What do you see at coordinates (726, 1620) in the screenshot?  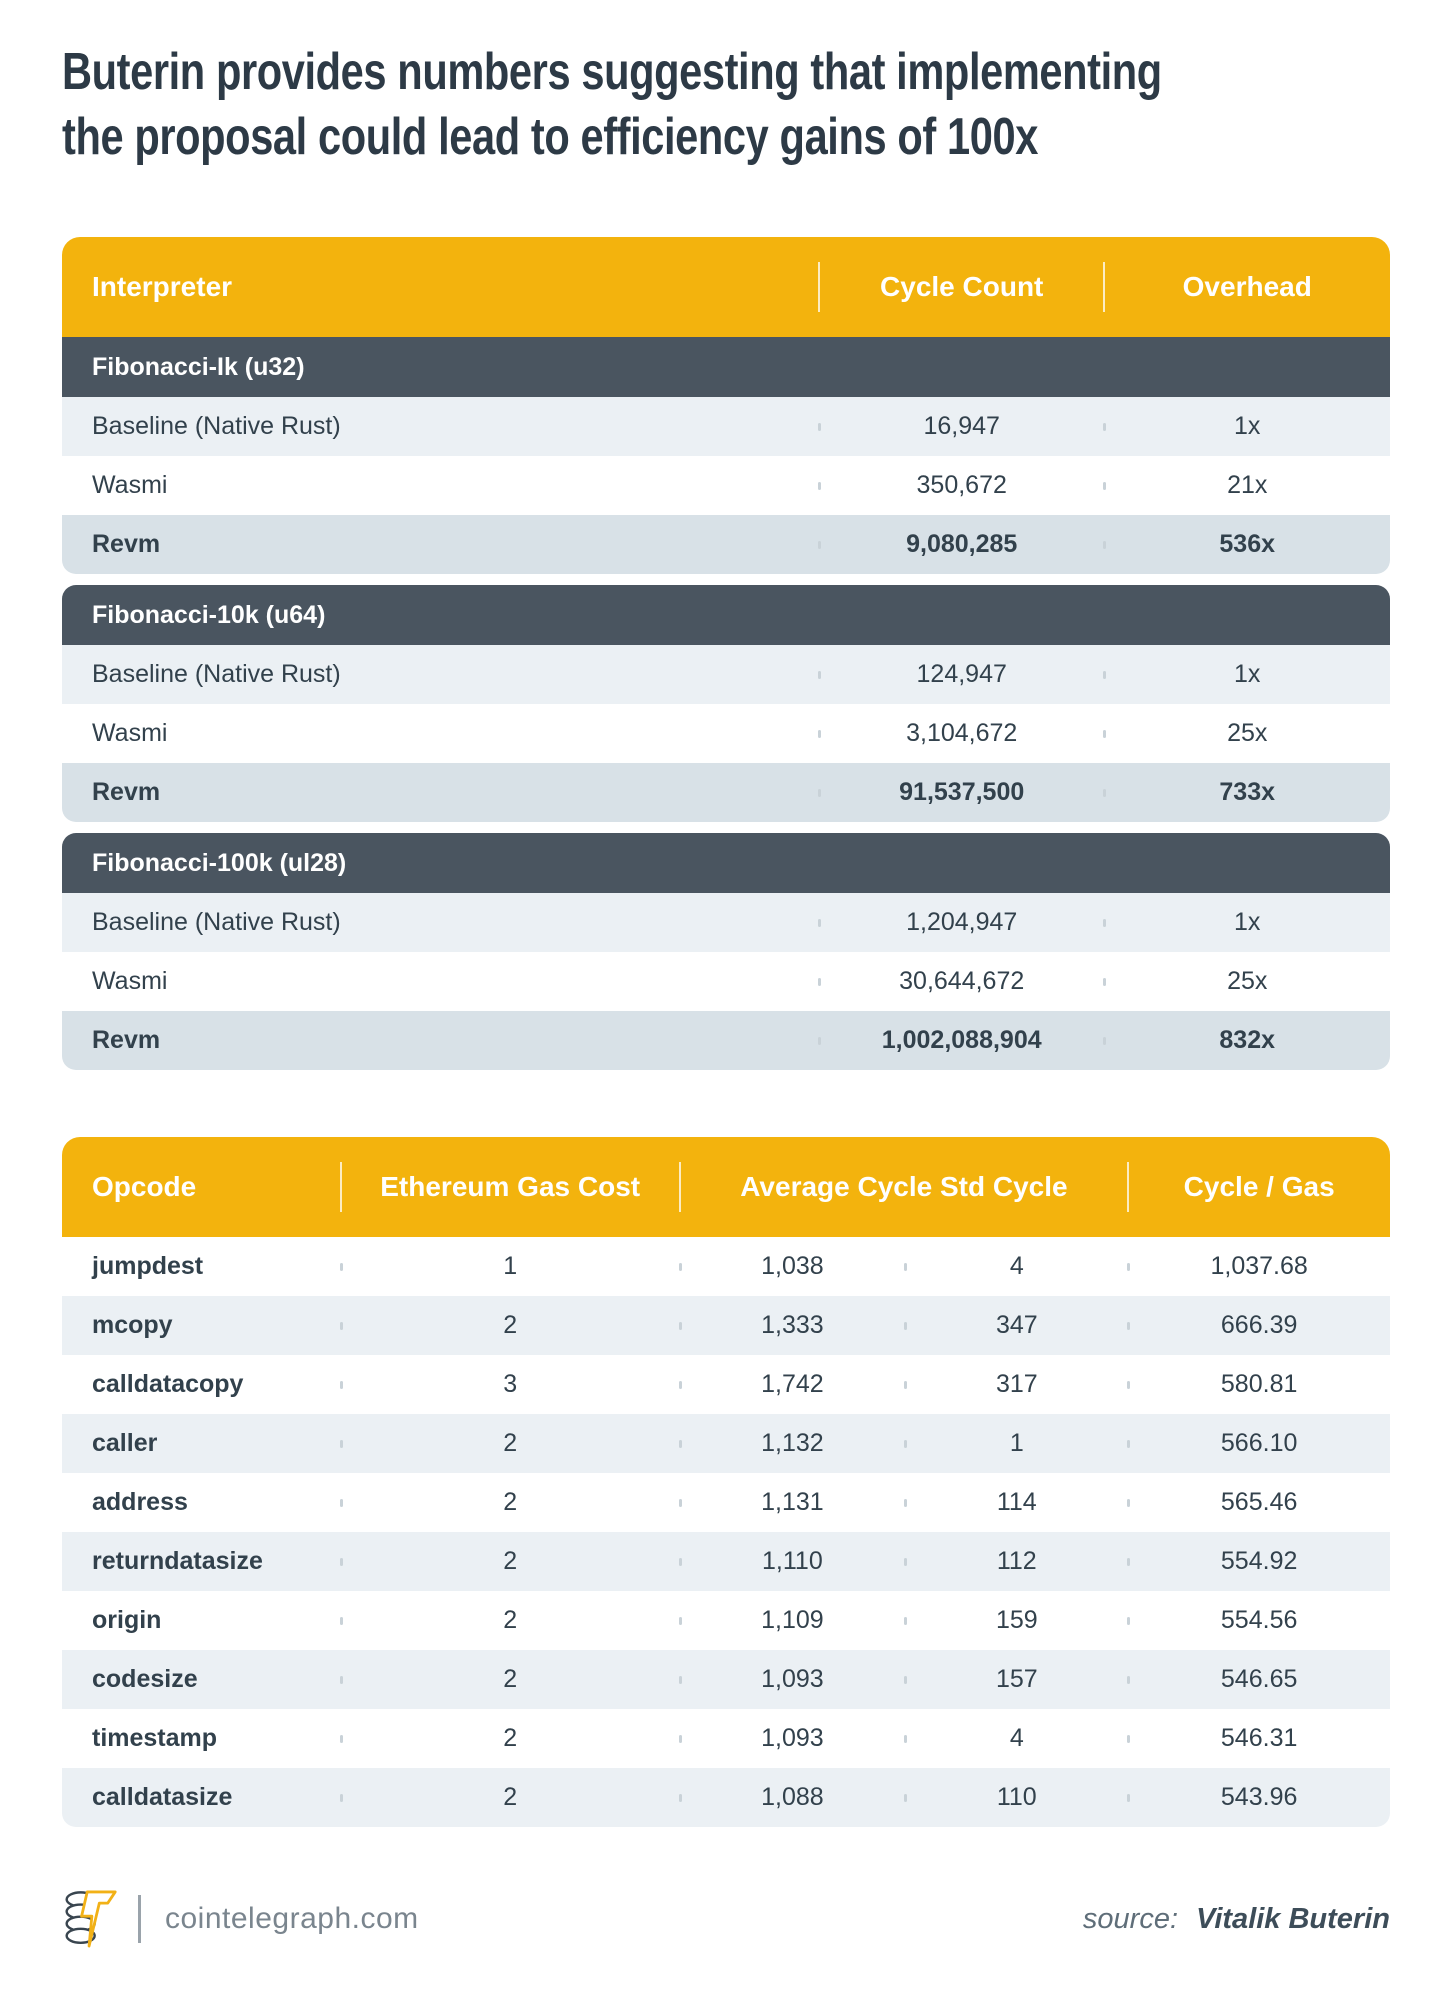 I see `table-row: origin 2 1,109 159 554.56` at bounding box center [726, 1620].